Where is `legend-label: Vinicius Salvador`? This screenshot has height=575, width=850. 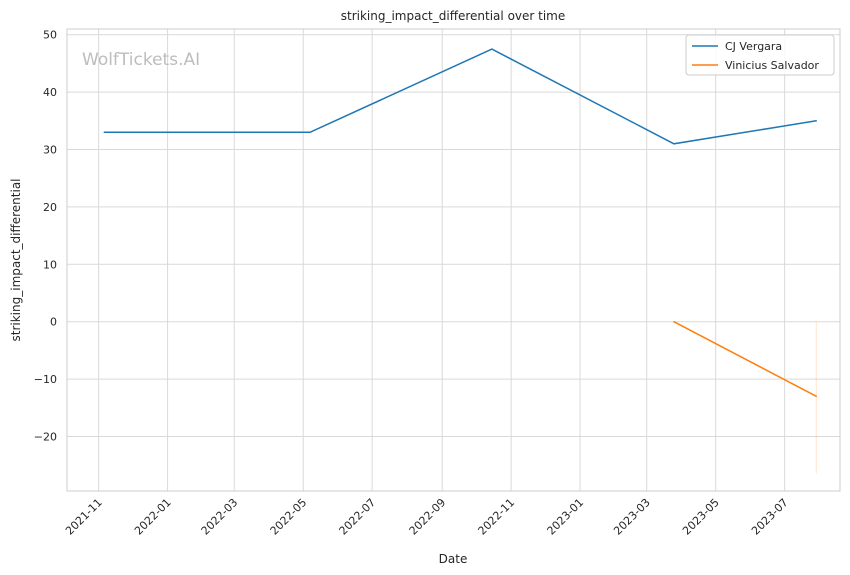 legend-label: Vinicius Salvador is located at coordinates (772, 65).